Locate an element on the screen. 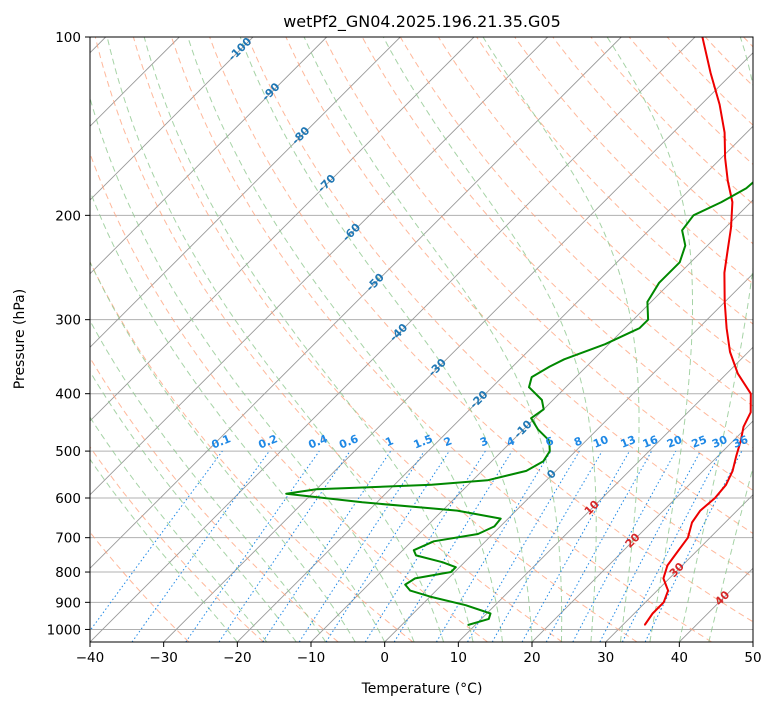 This screenshot has height=708, width=775. x-tick-label: 0 is located at coordinates (384, 658).